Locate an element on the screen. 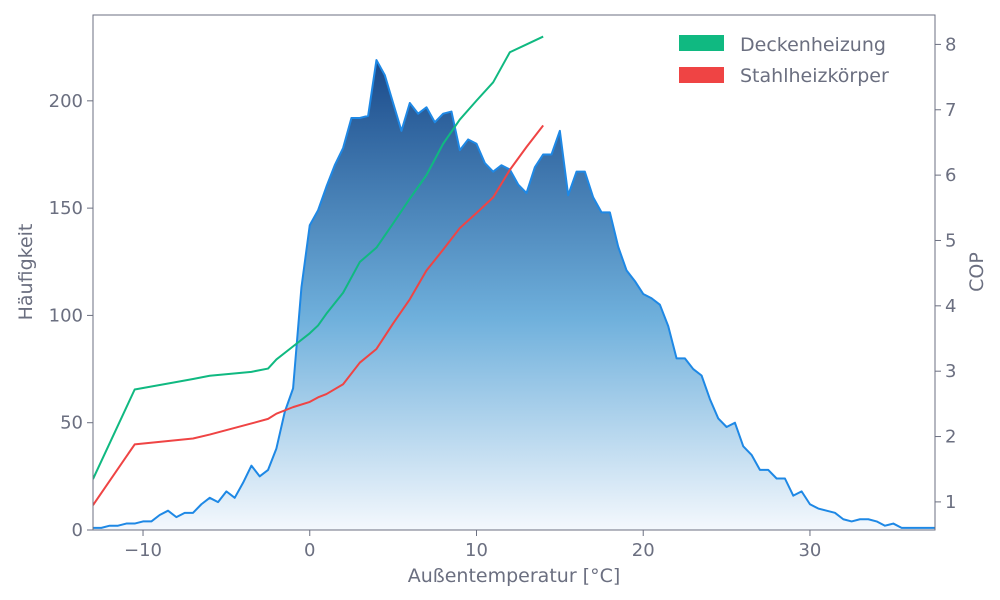 The height and width of the screenshot is (600, 1000). y-axis-right-label: COP is located at coordinates (977, 272).